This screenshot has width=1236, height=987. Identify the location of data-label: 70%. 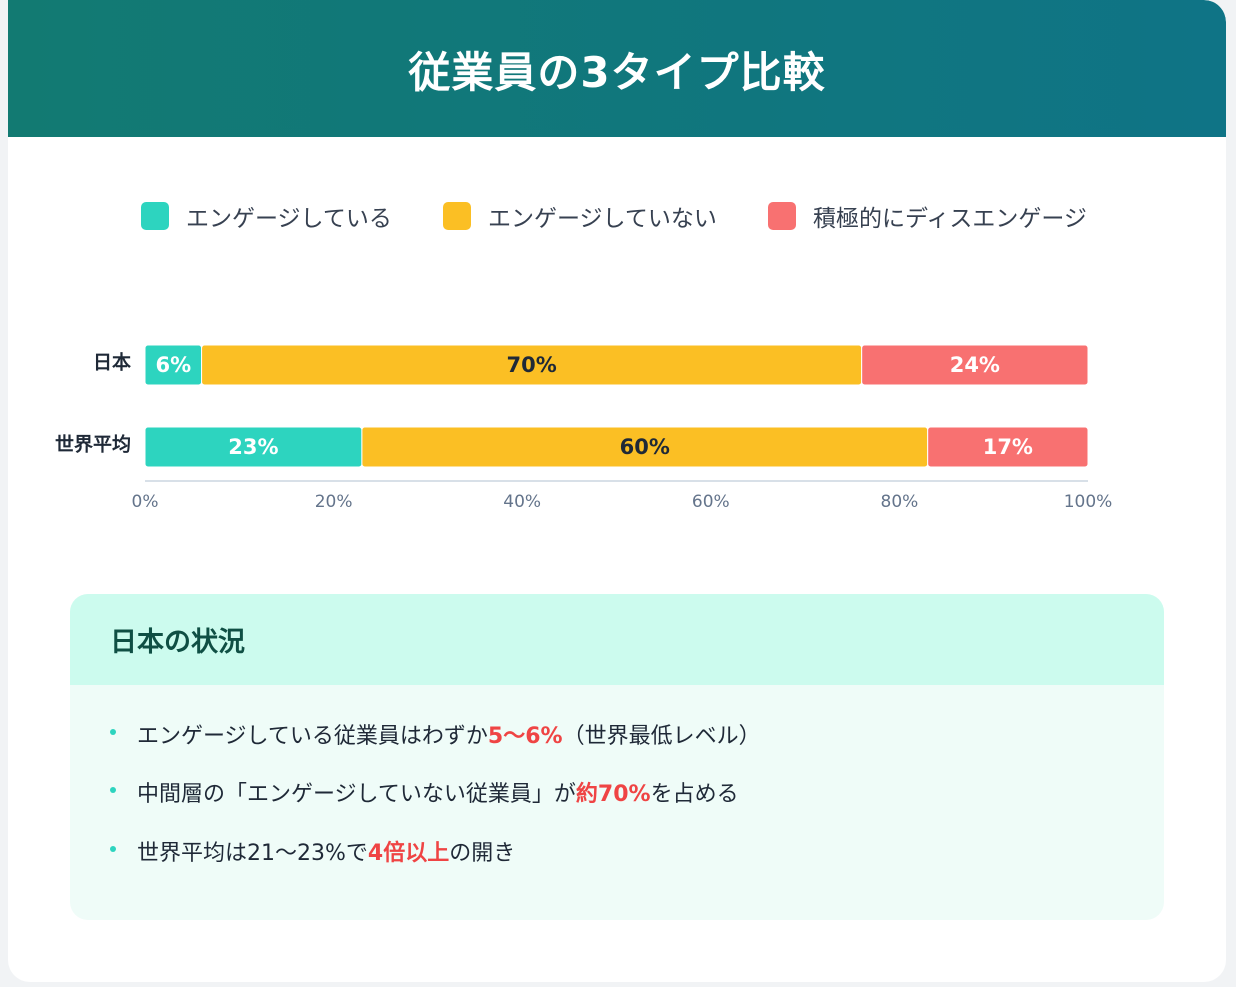
(531, 365).